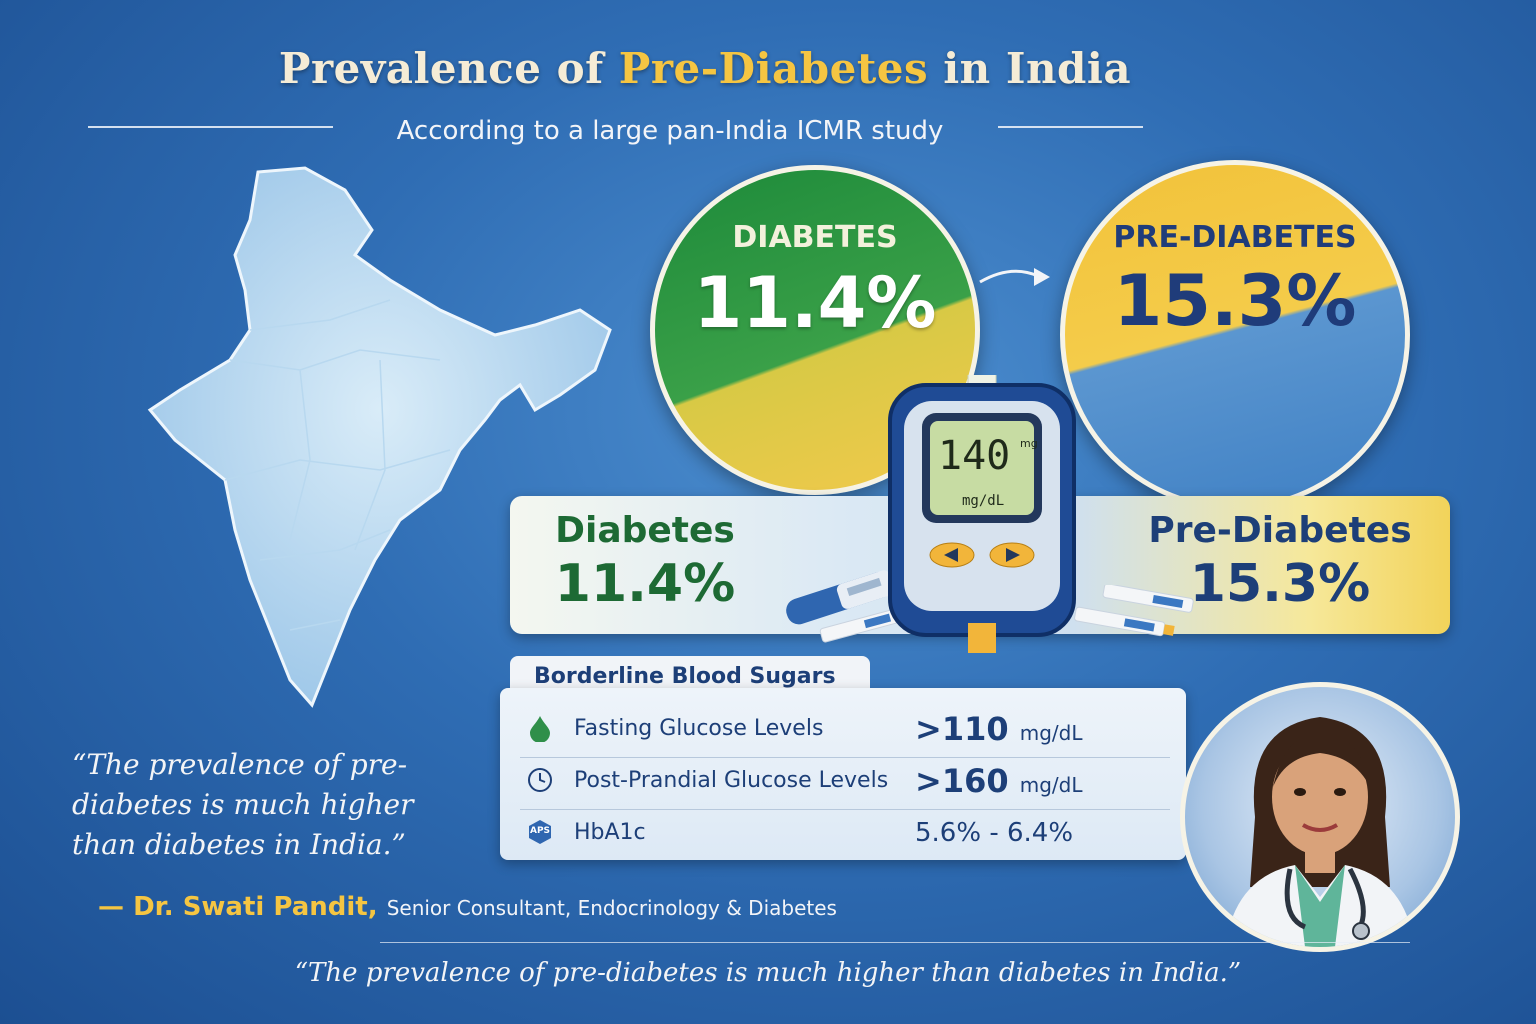 This screenshot has height=1024, width=1536. I want to click on clock-icon, so click(540, 780).